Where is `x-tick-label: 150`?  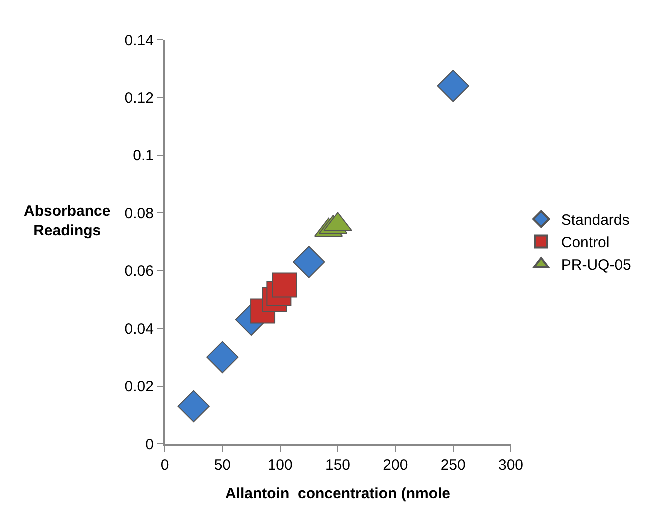
x-tick-label: 150 is located at coordinates (338, 465).